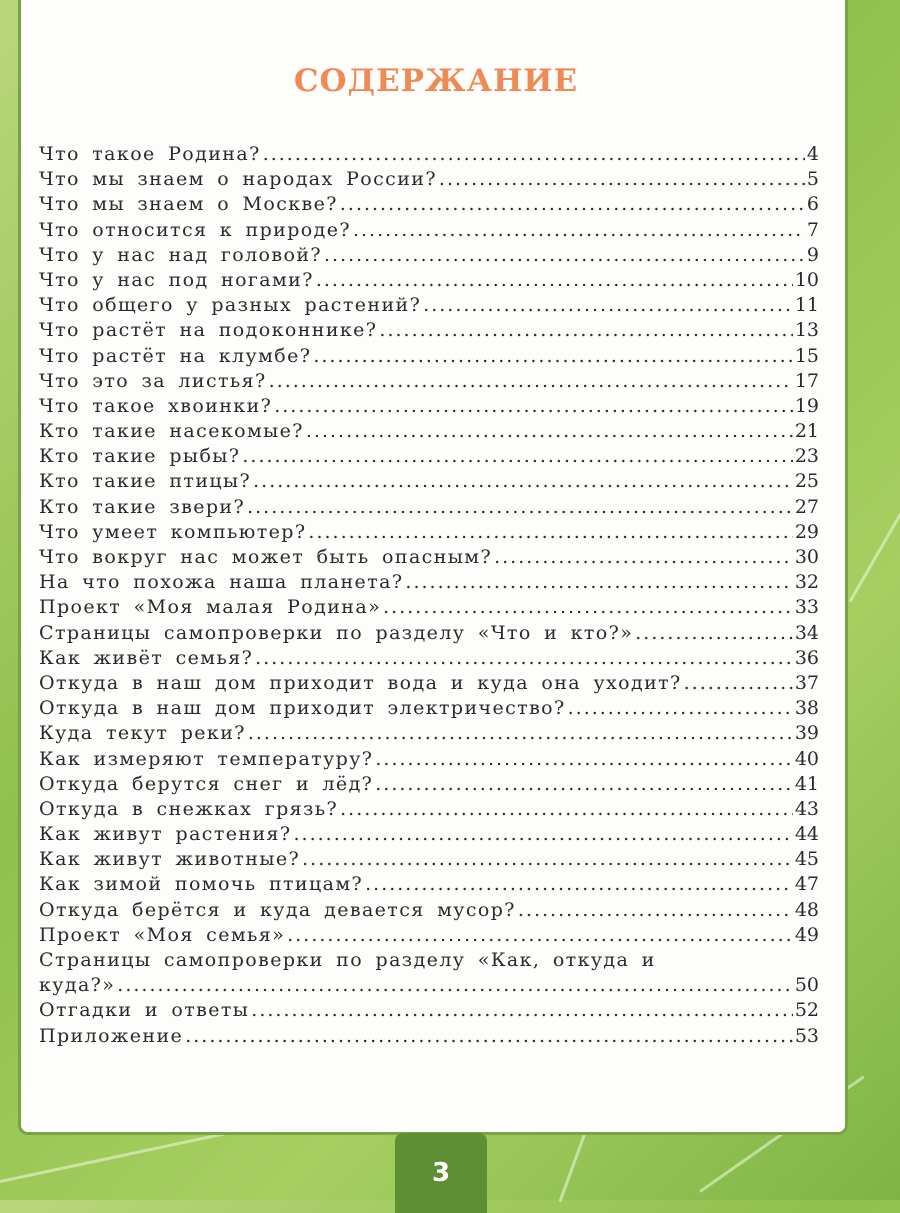 The height and width of the screenshot is (1213, 900). I want to click on toc-entry-page: 5, so click(812, 179).